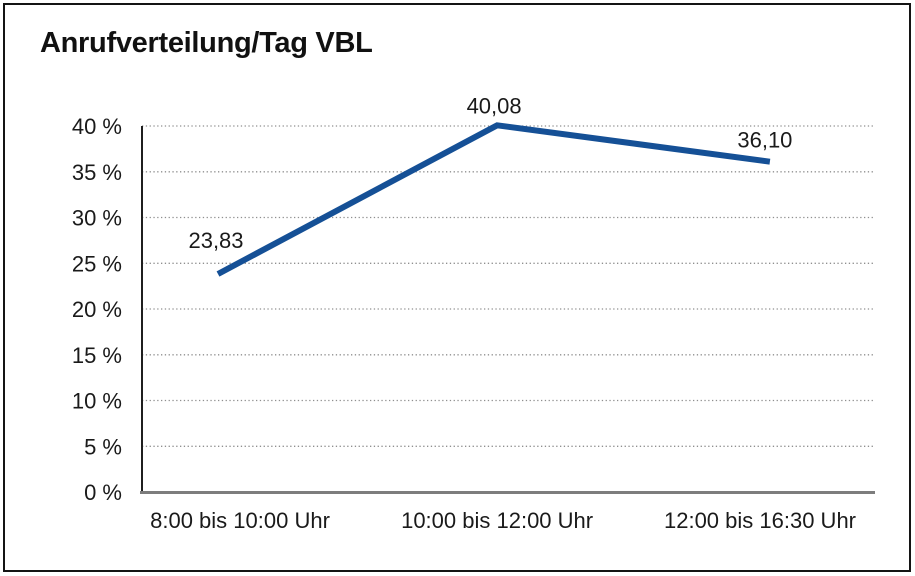 The width and height of the screenshot is (915, 576). I want to click on x-axis-line, so click(507, 492).